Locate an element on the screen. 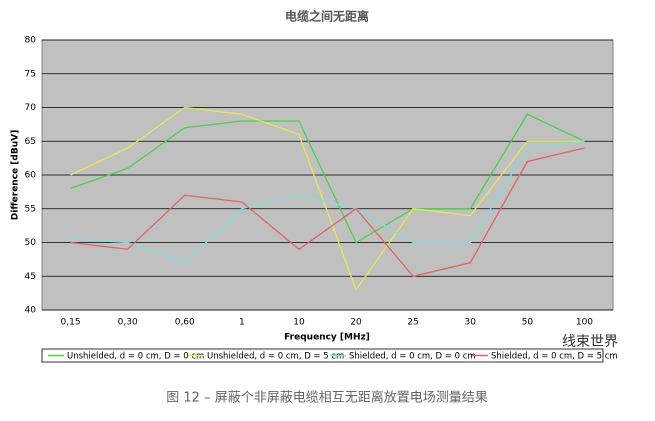  legend-label: Unshielded, d = 0 cm, D = 5 cm is located at coordinates (275, 357).